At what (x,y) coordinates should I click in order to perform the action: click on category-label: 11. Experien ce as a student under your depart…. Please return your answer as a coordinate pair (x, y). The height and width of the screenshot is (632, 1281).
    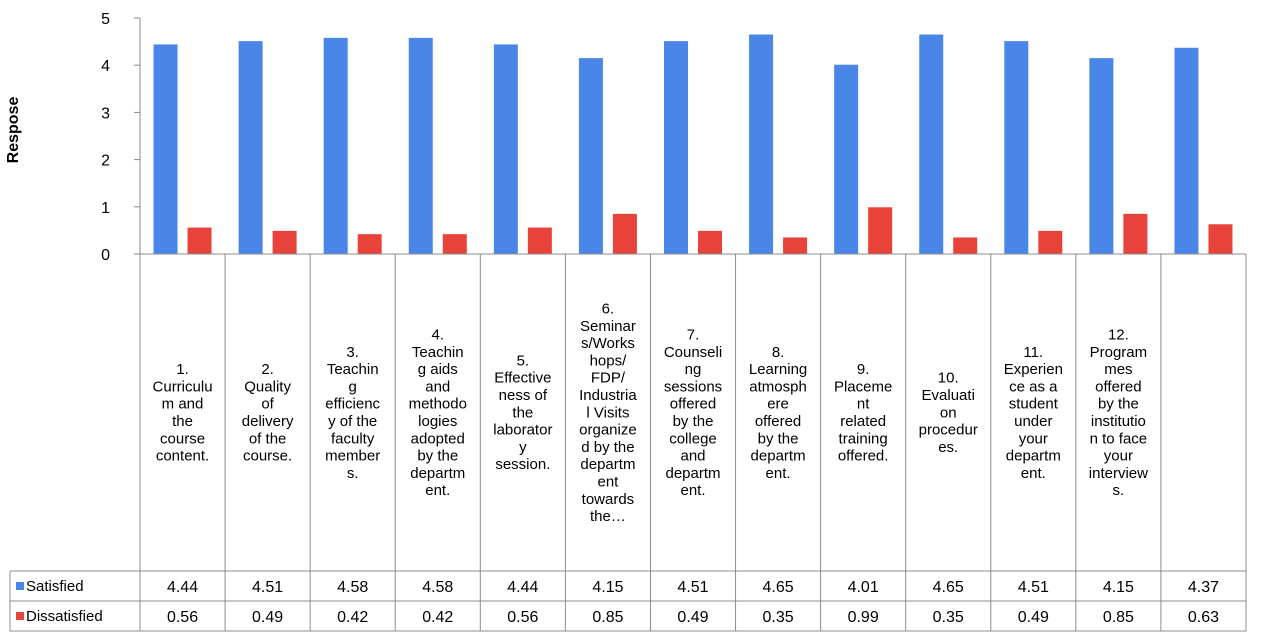
    Looking at the image, I should click on (1033, 413).